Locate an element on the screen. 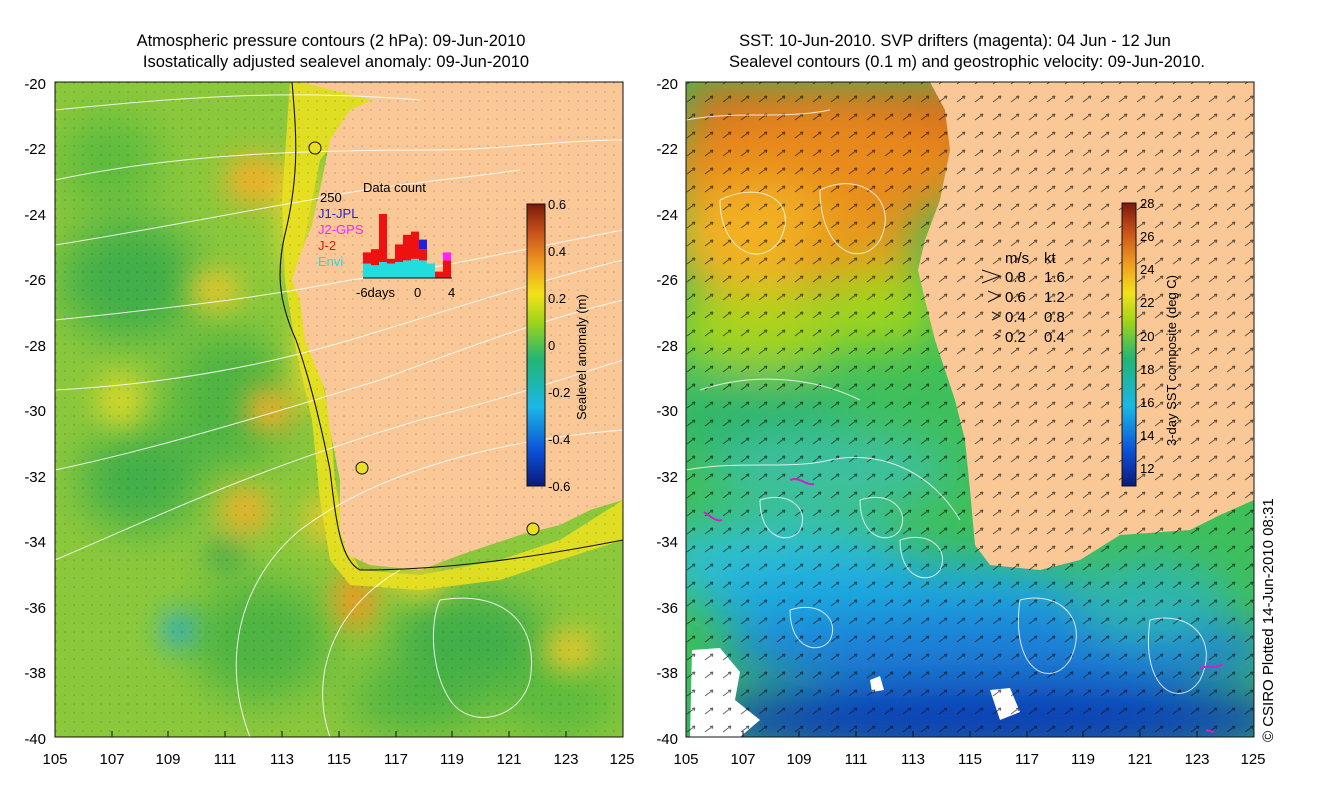  vel-ms: 0.8 is located at coordinates (1015, 277).